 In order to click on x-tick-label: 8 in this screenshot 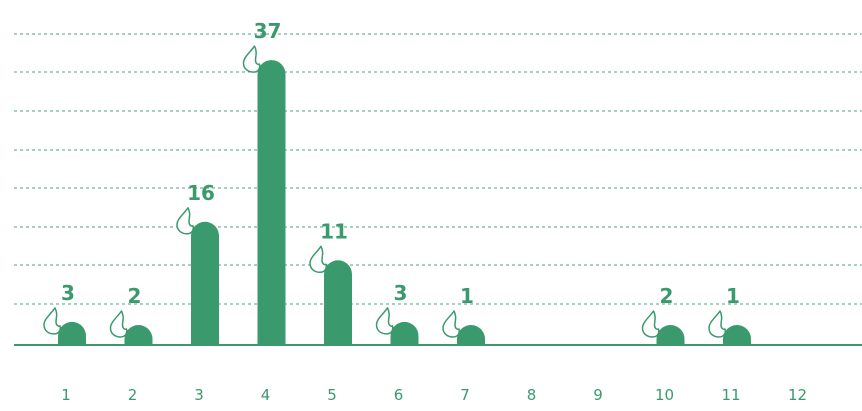, I will do `click(532, 395)`.